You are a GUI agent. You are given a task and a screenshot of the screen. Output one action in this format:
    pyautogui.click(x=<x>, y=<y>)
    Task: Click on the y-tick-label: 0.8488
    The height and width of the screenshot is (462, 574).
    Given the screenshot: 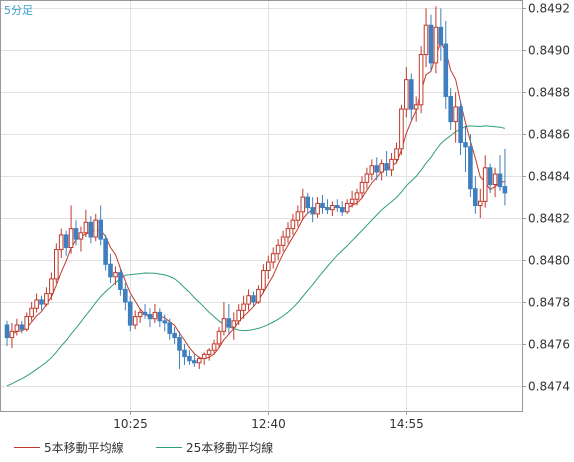 What is the action you would take?
    pyautogui.click(x=549, y=93)
    